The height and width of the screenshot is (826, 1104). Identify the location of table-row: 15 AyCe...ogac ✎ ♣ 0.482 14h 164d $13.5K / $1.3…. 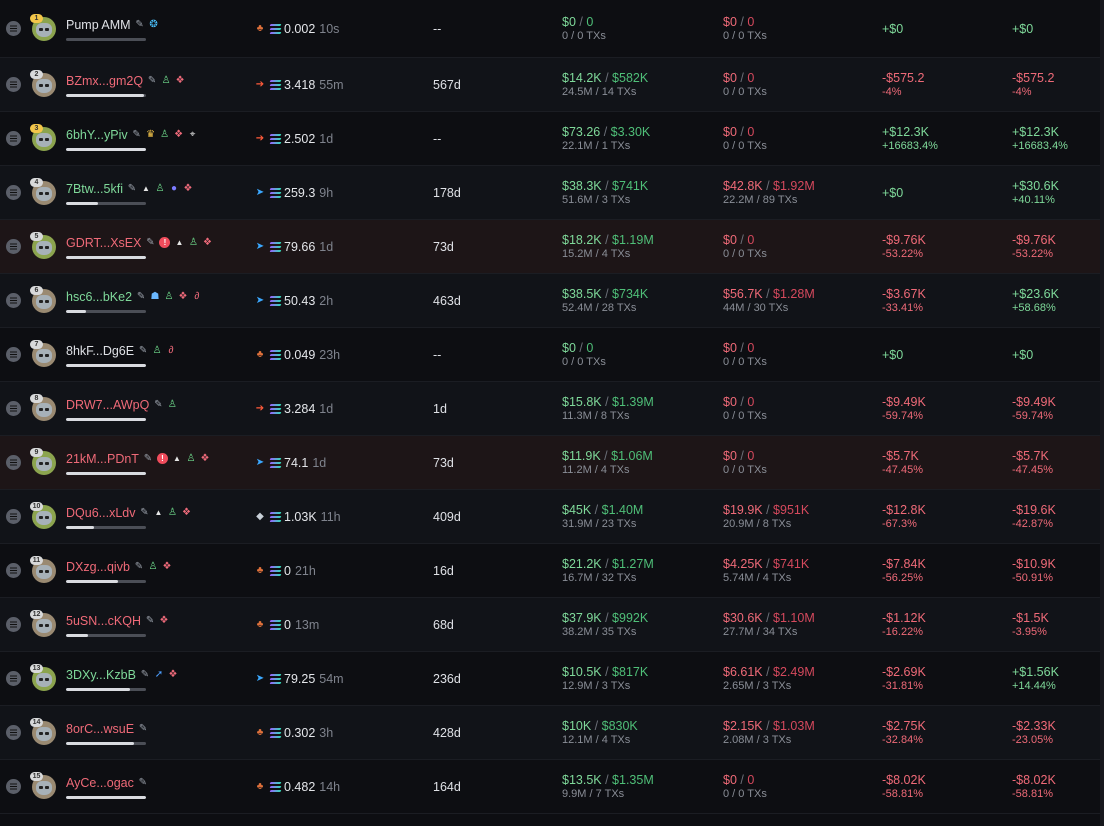
(552, 787).